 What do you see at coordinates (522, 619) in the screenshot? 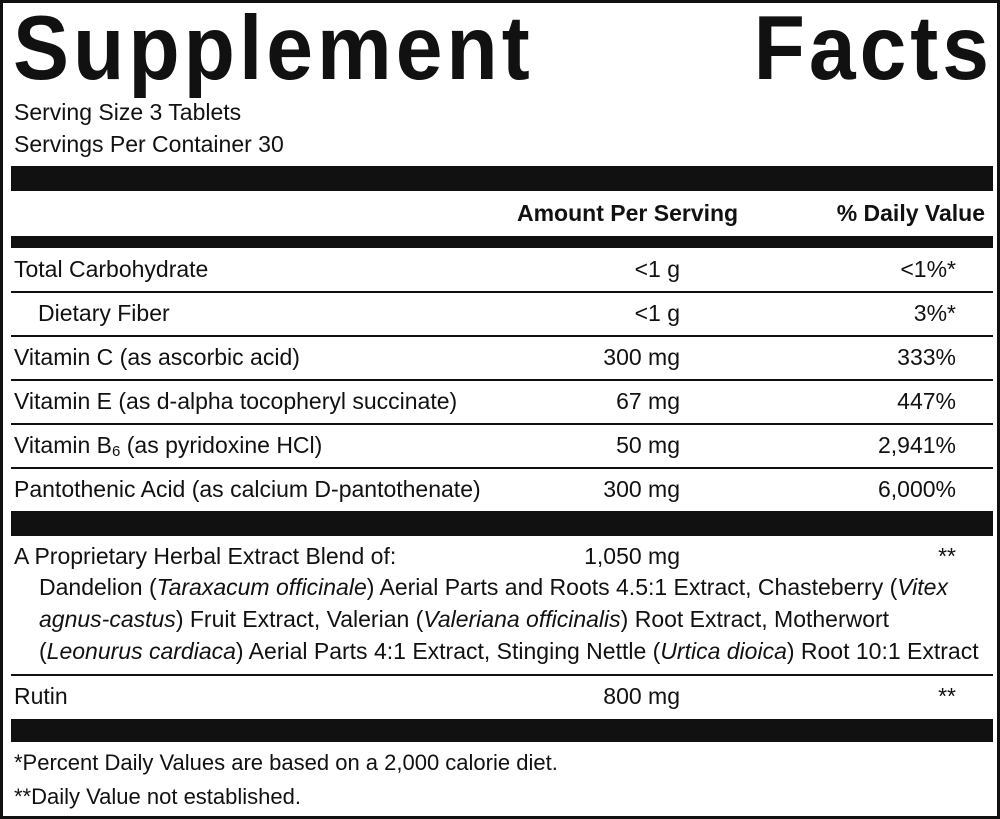
I see `botanical-latin-name: Valeriana officinalis` at bounding box center [522, 619].